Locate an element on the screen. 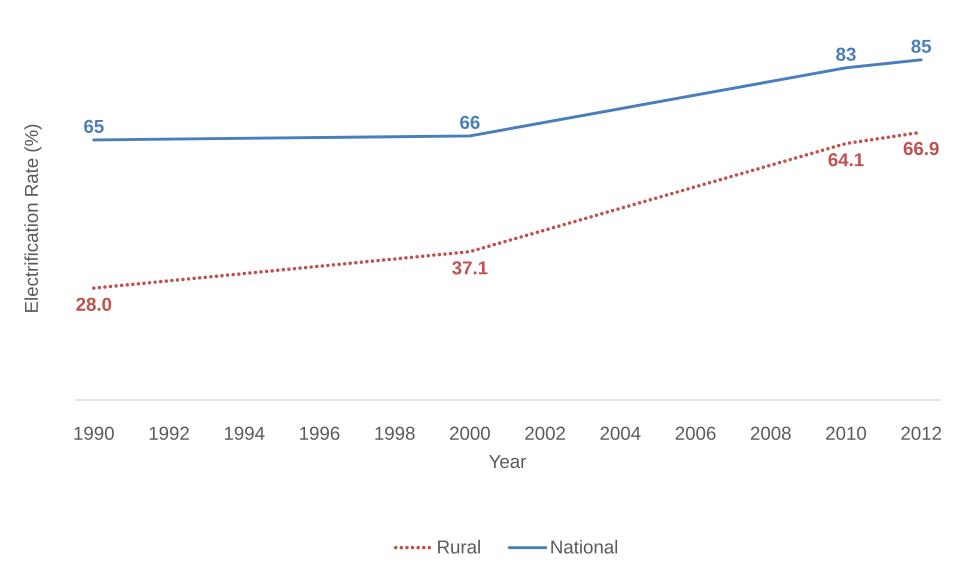  x-tick-label: 2004 is located at coordinates (620, 433).